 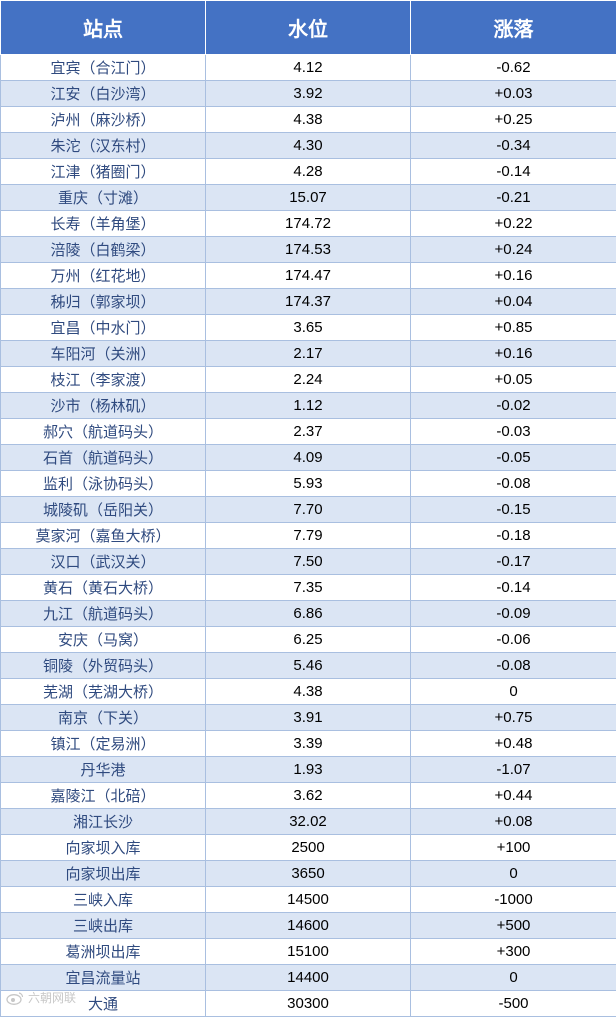 I want to click on station-cell: 湘江长沙, so click(x=103, y=822).